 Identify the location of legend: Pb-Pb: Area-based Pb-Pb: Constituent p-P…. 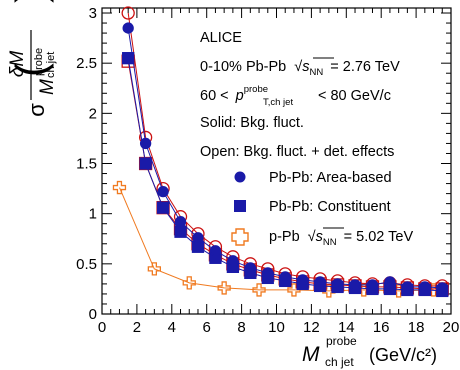
(322, 209).